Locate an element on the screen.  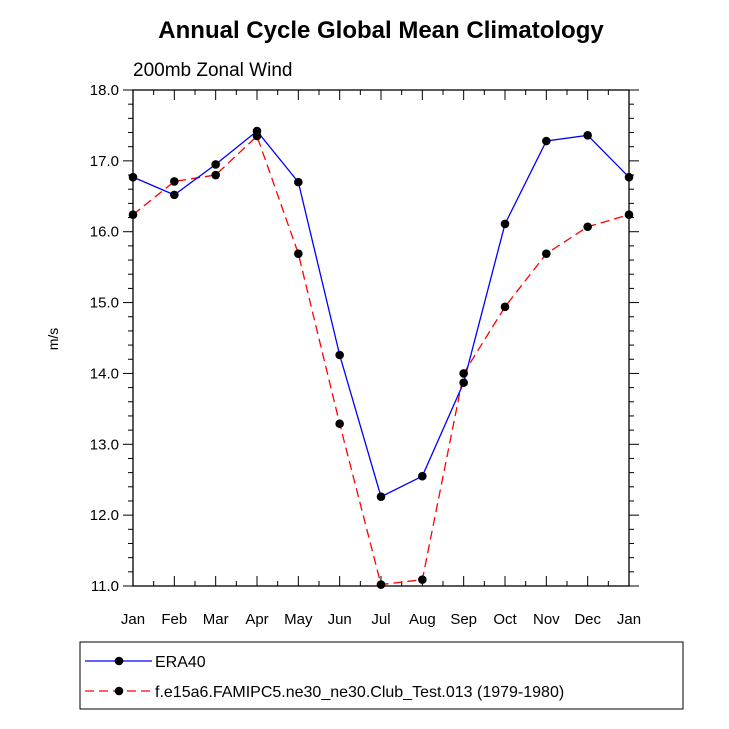
y-tick-label: 18.0 is located at coordinates (104, 90).